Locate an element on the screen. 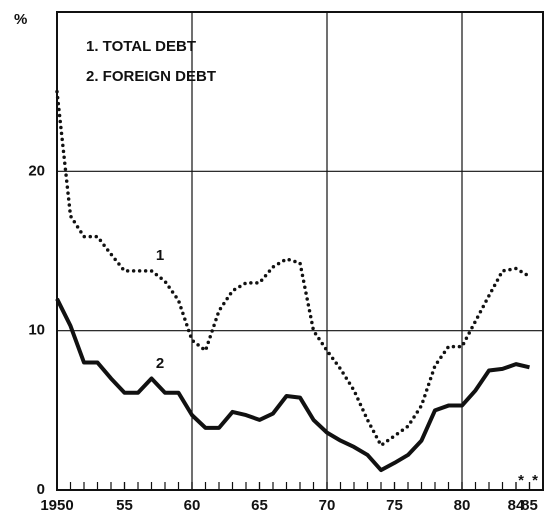 Image resolution: width=555 pixels, height=515 pixels. x-tick-label: 85 is located at coordinates (529, 505).